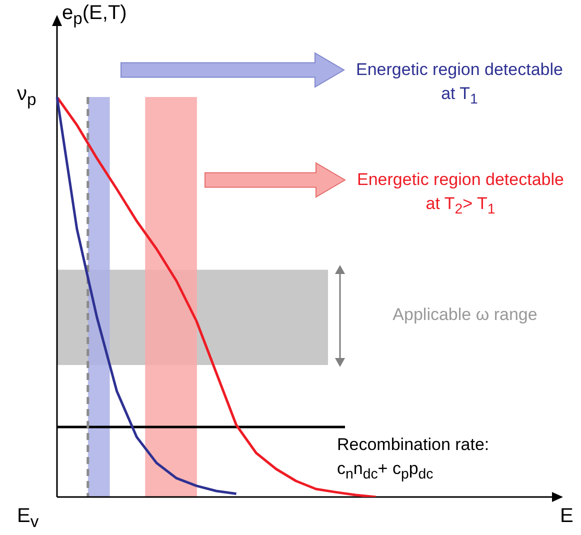 This screenshot has width=581, height=535. What do you see at coordinates (460, 194) in the screenshot?
I see `annotation: Energetic region detectable at T$_{2}$> T$_{1}$` at bounding box center [460, 194].